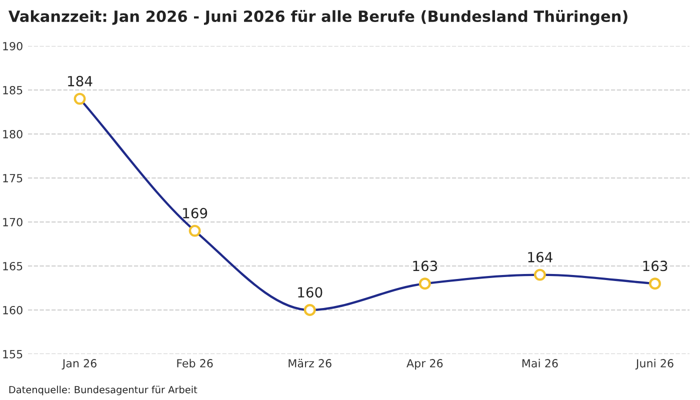 Image resolution: width=700 pixels, height=400 pixels. Describe the element at coordinates (540, 257) in the screenshot. I see `data-label: 164` at that location.